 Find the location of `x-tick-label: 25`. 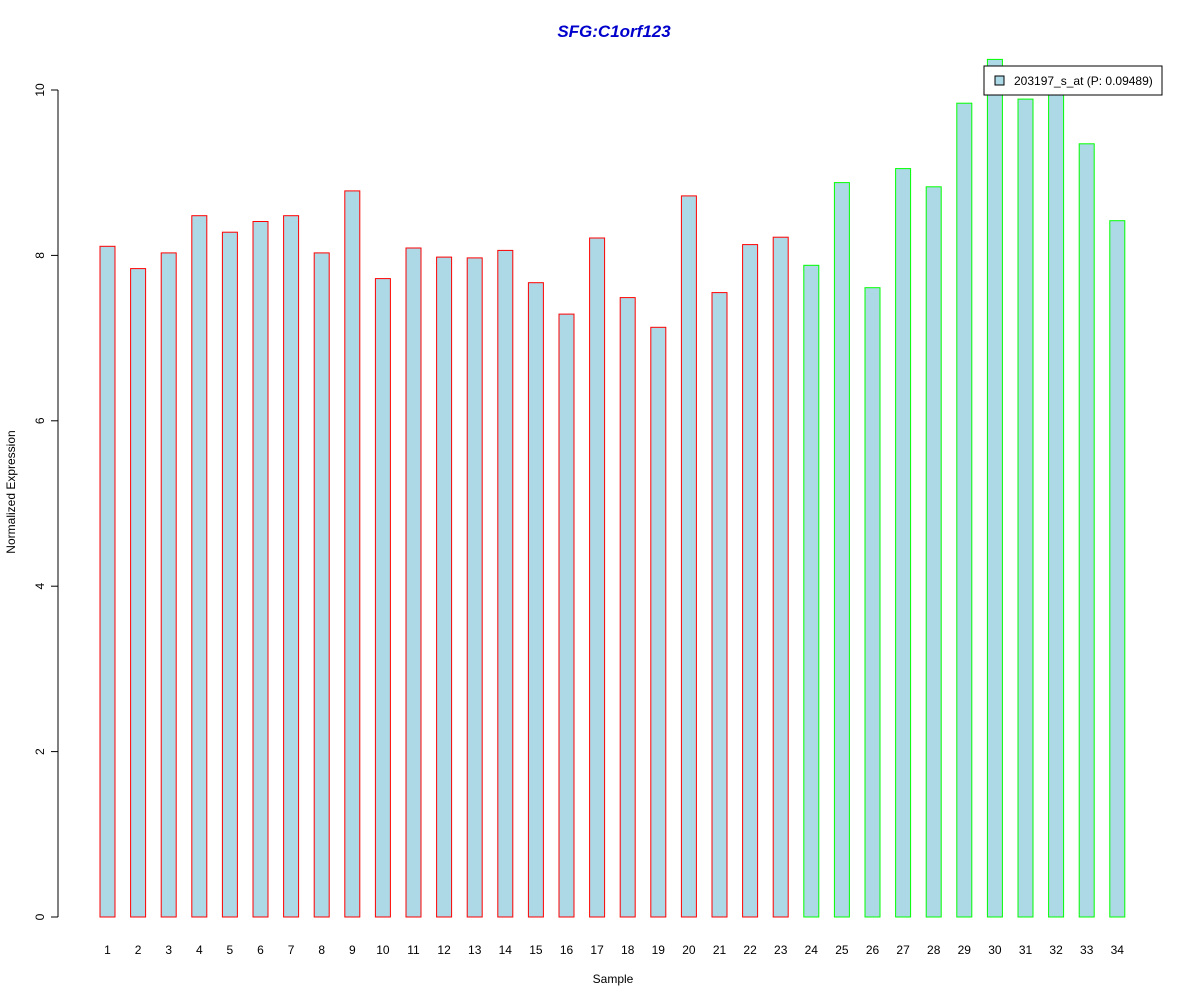

x-tick-label: 25 is located at coordinates (842, 950).